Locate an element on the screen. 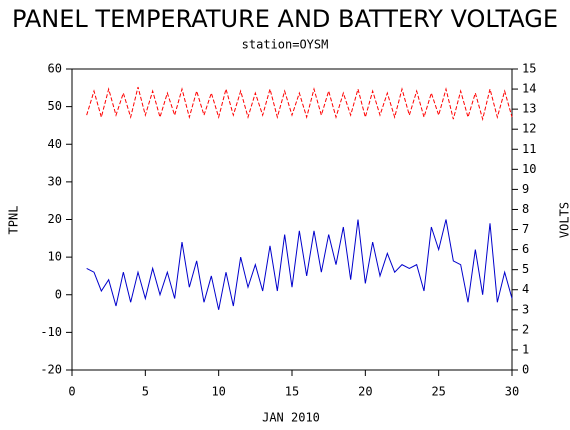  y2-tick-label: 0 is located at coordinates (525, 370).